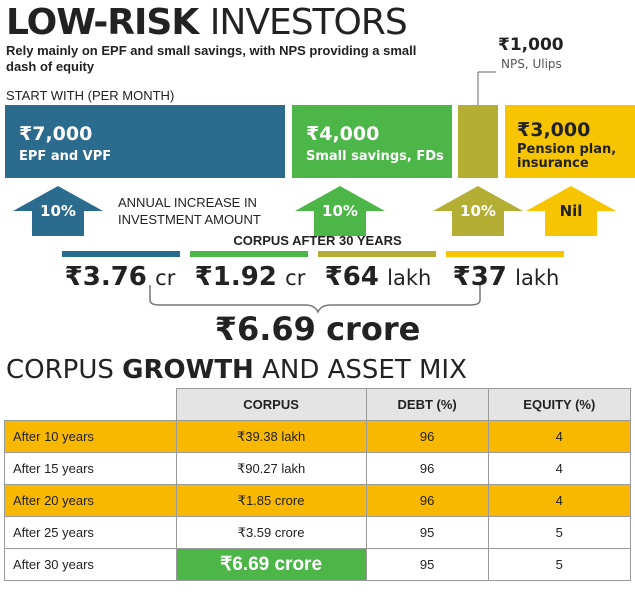 This screenshot has width=635, height=596. What do you see at coordinates (567, 156) in the screenshot?
I see `investment-label: Pension plan, insurance` at bounding box center [567, 156].